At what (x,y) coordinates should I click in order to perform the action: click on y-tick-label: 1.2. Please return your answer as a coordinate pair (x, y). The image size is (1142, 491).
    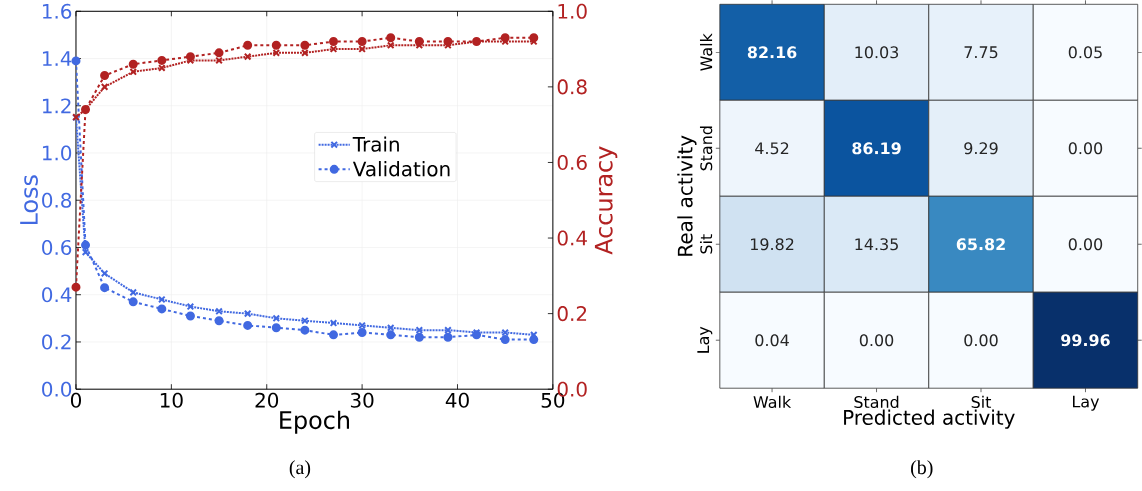
    Looking at the image, I should click on (56, 106).